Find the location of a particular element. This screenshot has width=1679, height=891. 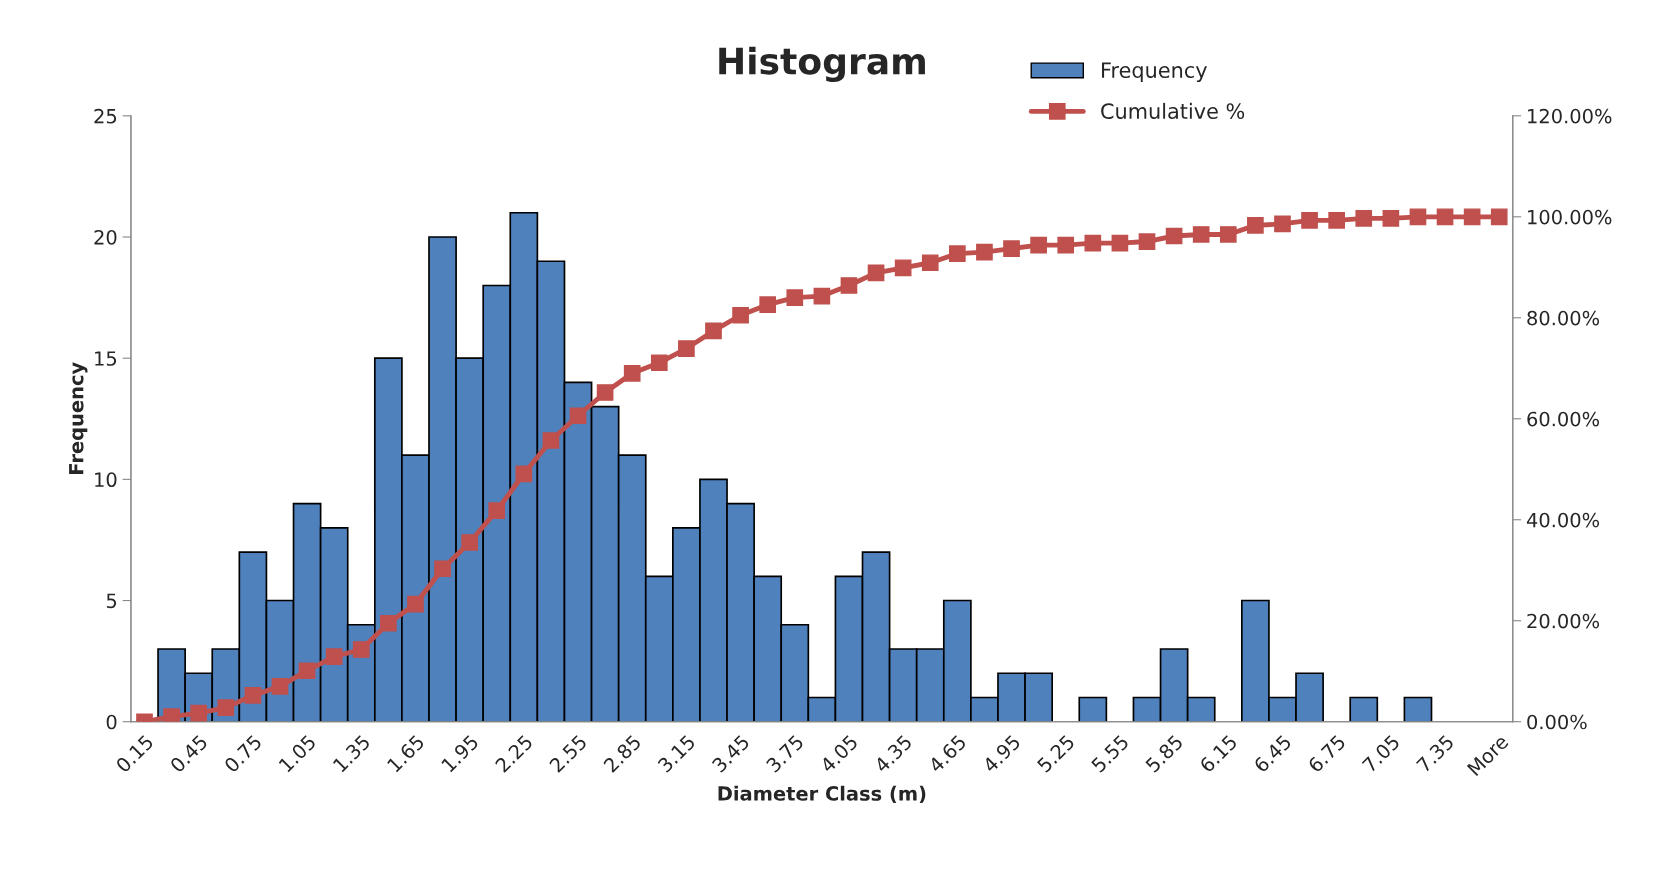

y2-tick-label: 20.00% is located at coordinates (1563, 621).